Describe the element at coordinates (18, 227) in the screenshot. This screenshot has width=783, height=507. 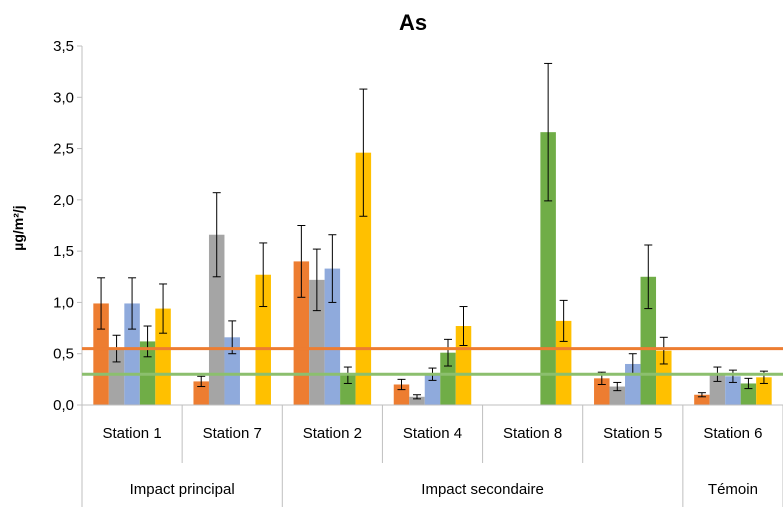
I see `y-axis-label: µg/m²/j` at that location.